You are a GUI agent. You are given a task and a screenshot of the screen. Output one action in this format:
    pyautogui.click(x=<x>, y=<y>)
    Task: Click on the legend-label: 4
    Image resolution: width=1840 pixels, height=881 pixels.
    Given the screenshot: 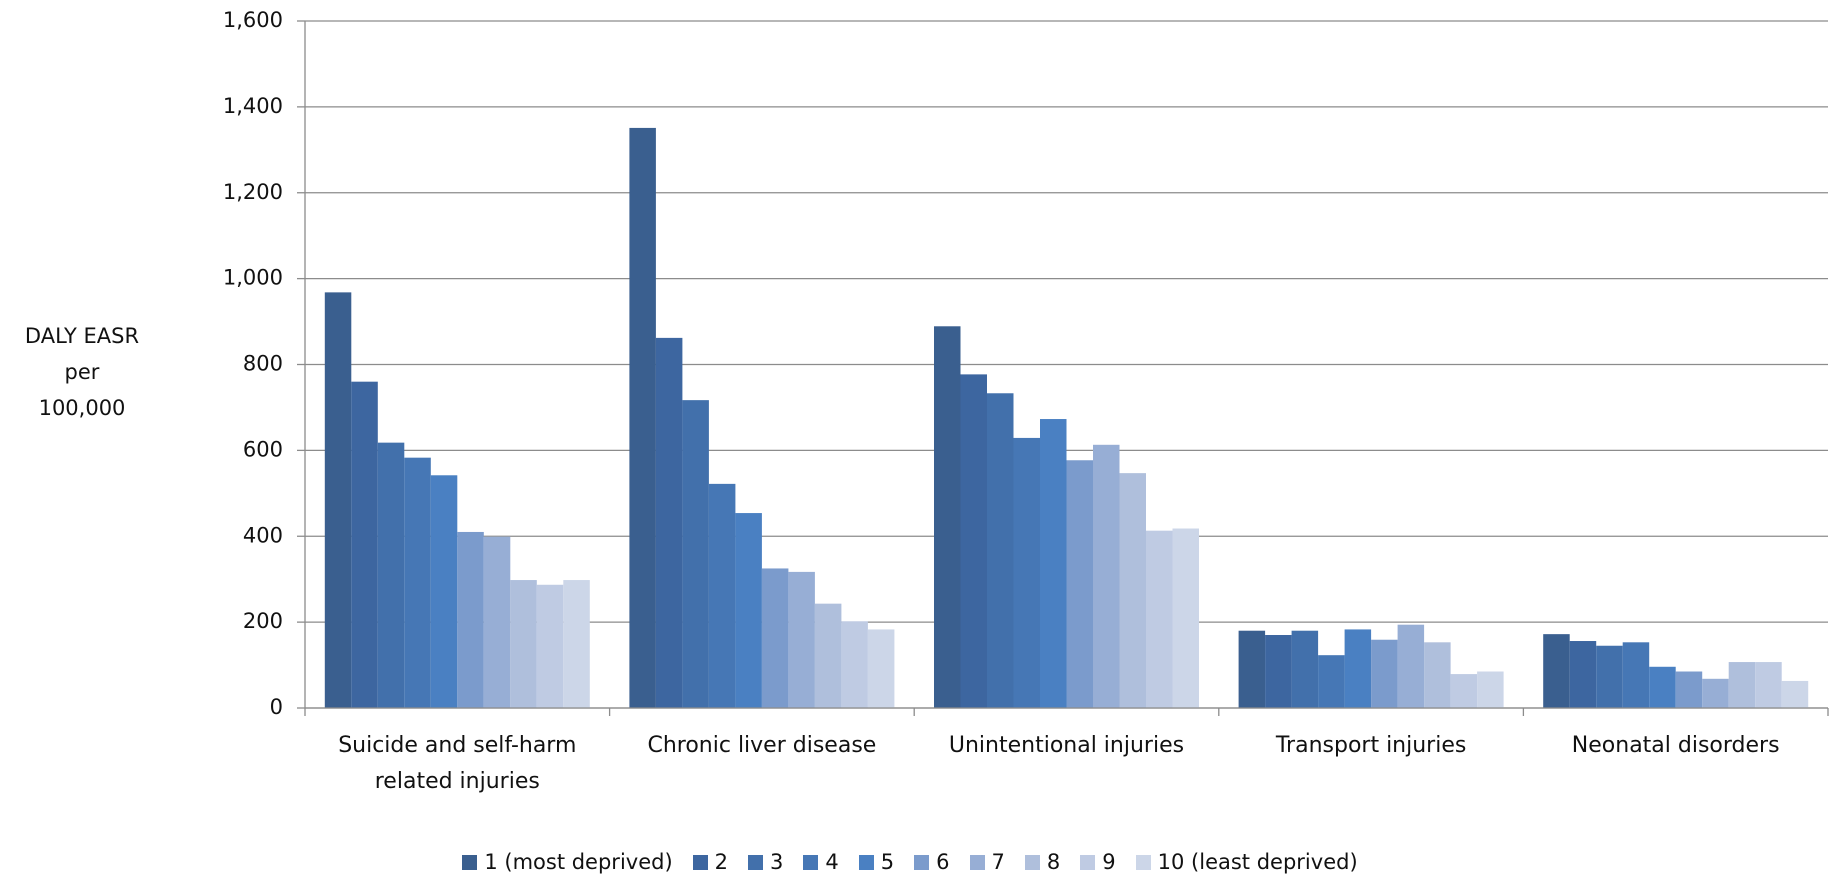 What is the action you would take?
    pyautogui.click(x=832, y=862)
    